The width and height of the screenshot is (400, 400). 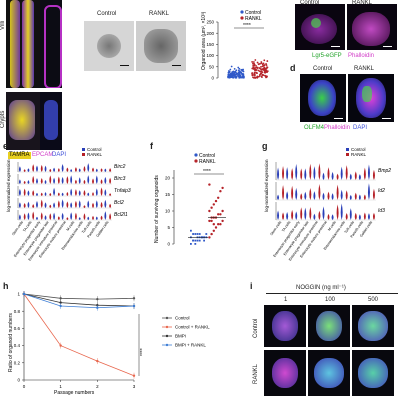 I want to click on panel-letter-g: g, so click(x=265, y=146).